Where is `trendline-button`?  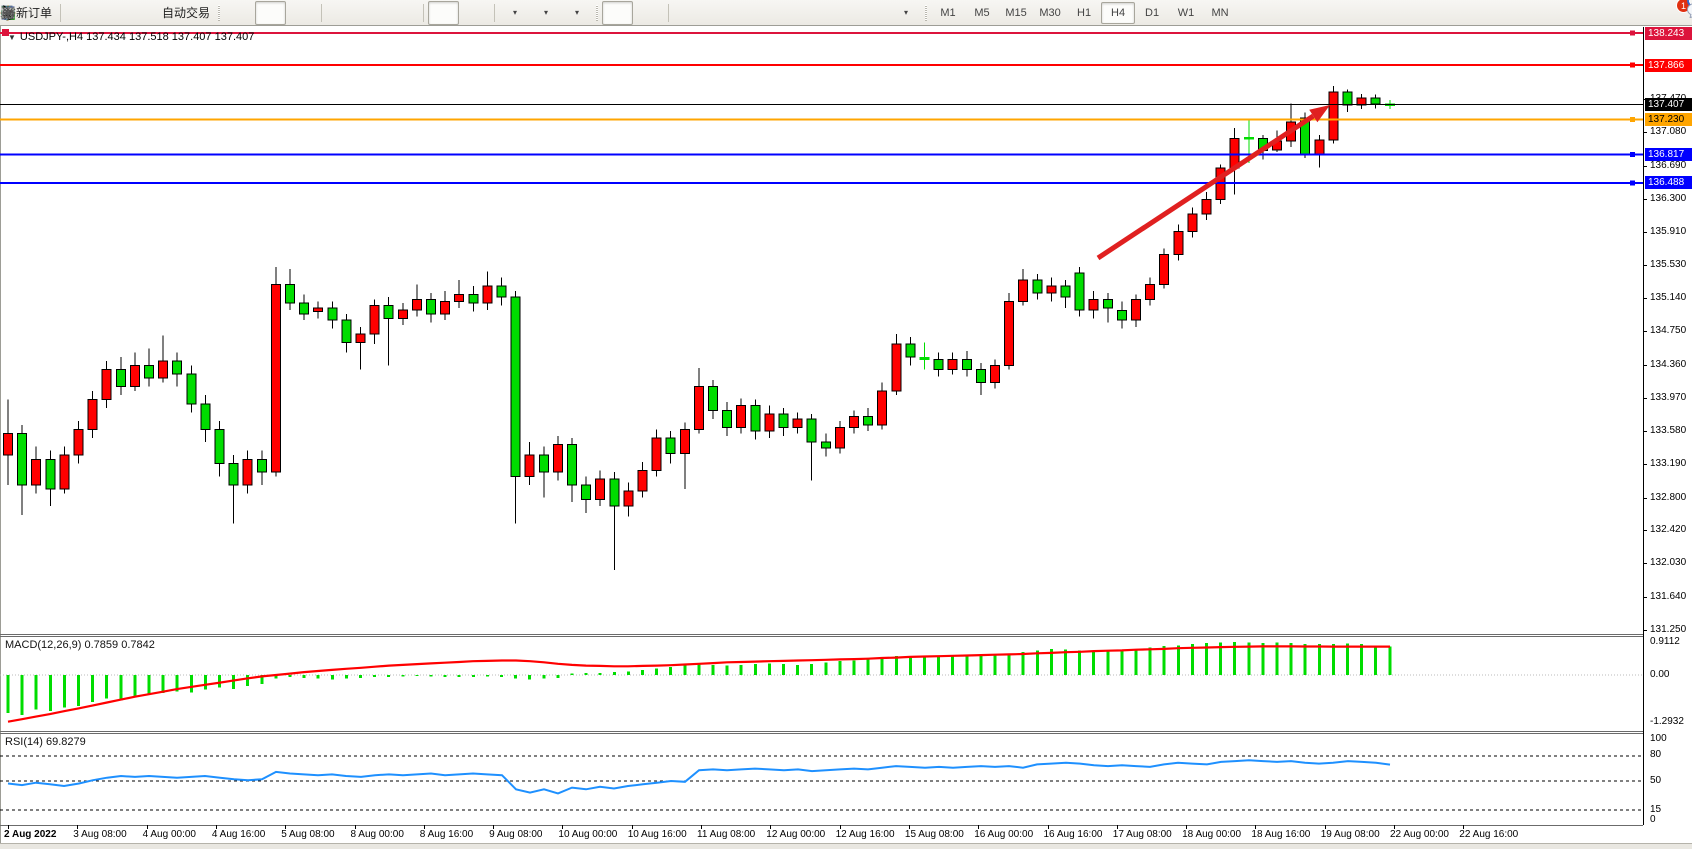 trendline-button is located at coordinates (750, 13).